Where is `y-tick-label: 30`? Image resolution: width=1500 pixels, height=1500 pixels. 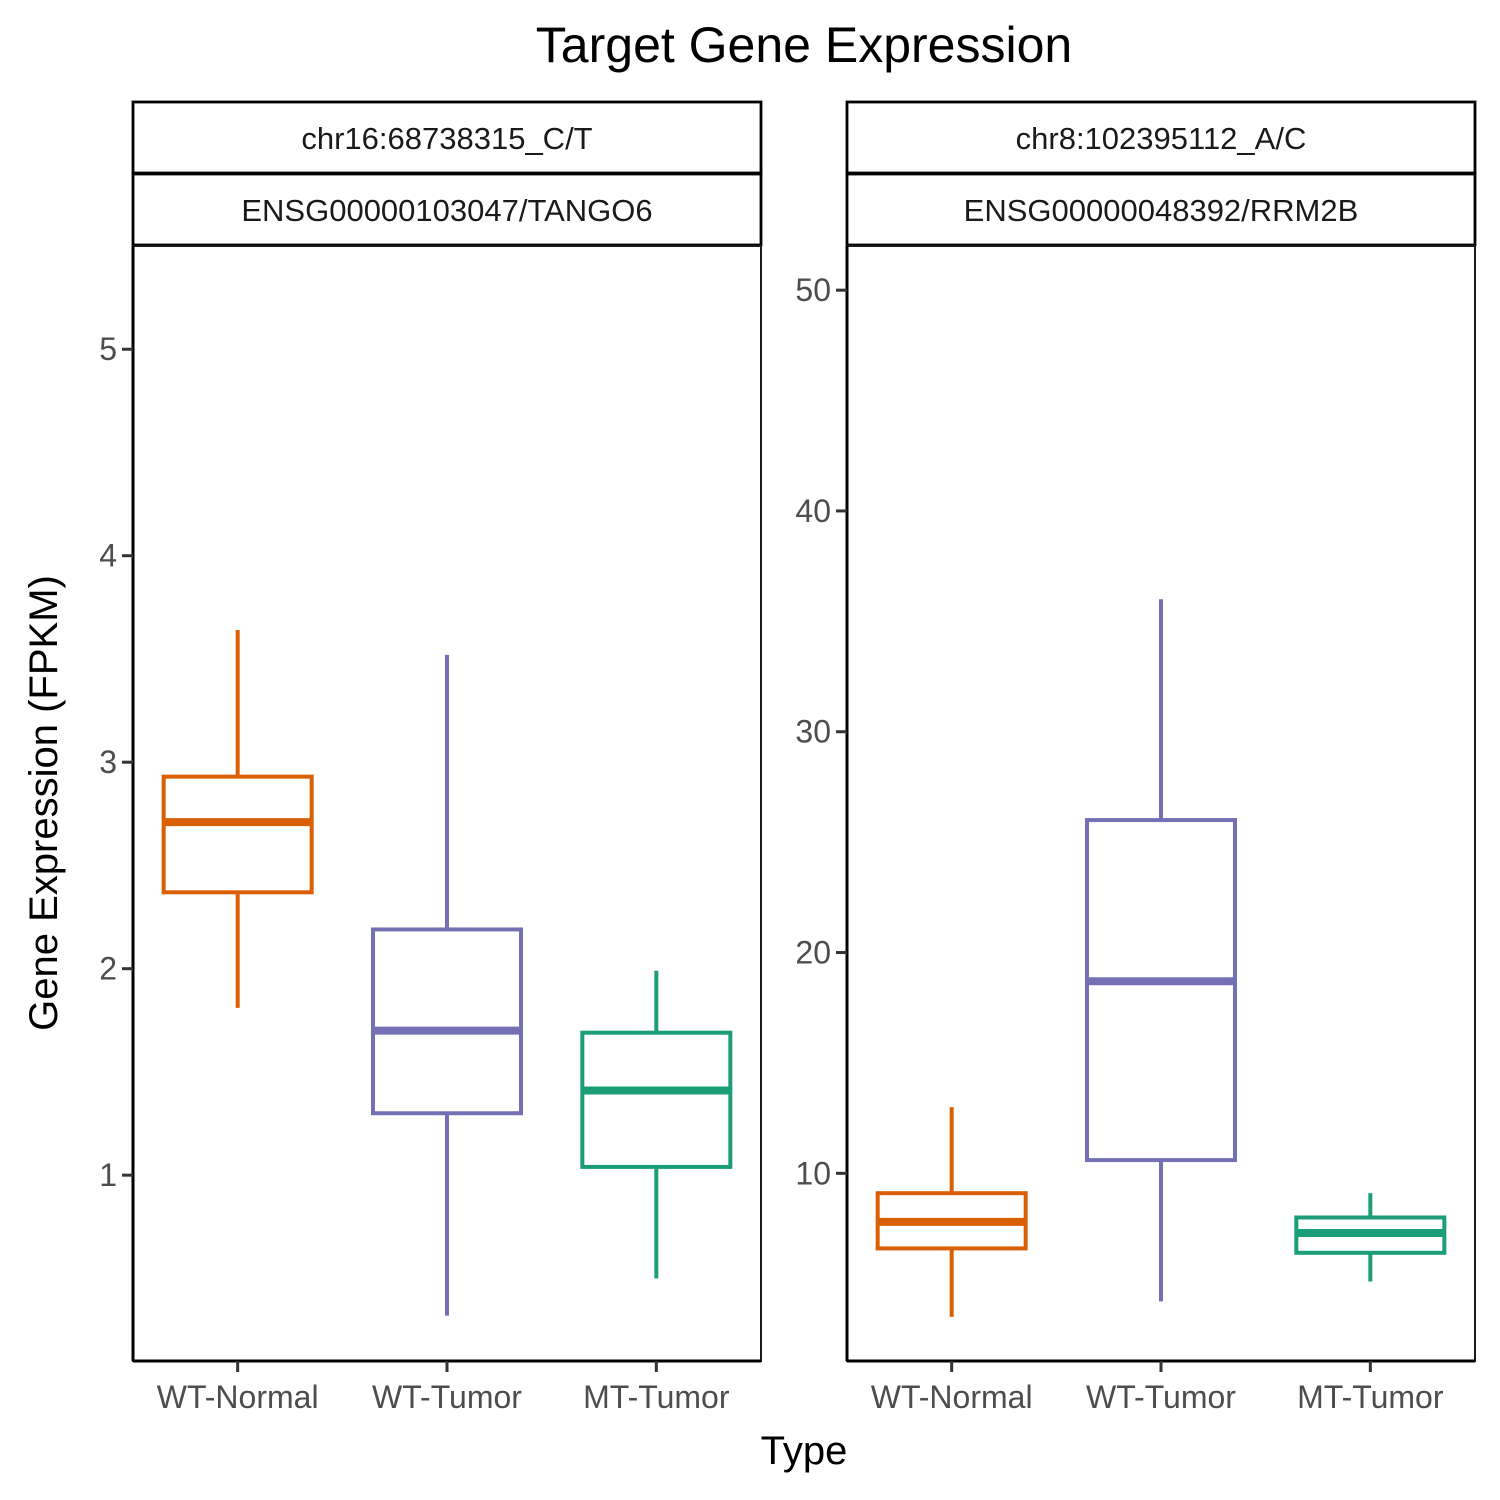
y-tick-label: 30 is located at coordinates (813, 732).